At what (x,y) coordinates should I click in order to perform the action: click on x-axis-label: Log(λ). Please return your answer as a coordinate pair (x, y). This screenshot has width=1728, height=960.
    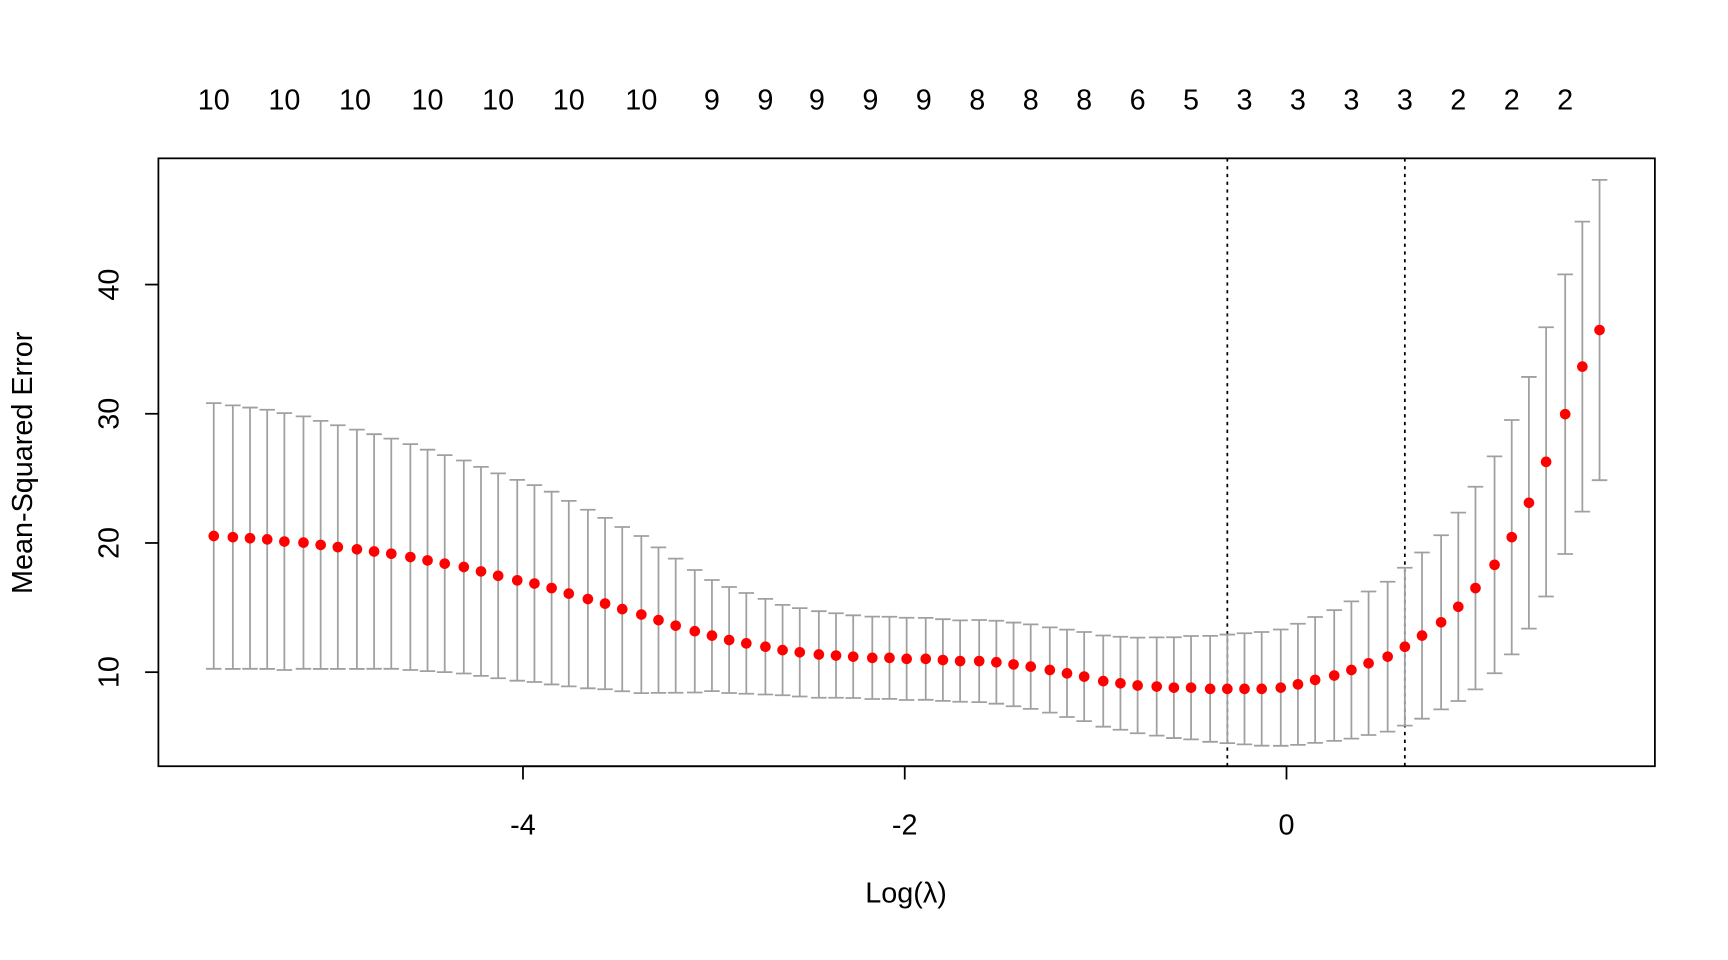
    Looking at the image, I should click on (906, 893).